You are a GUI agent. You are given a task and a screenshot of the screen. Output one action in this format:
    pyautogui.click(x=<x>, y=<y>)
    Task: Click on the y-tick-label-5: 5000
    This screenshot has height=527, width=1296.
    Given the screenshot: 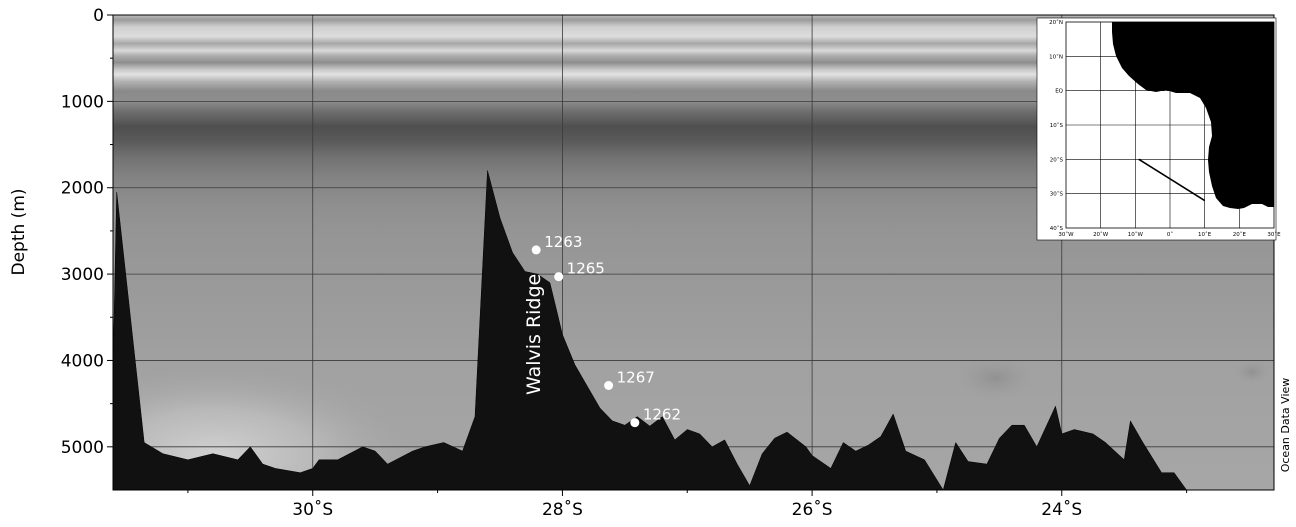 What is the action you would take?
    pyautogui.click(x=82, y=448)
    